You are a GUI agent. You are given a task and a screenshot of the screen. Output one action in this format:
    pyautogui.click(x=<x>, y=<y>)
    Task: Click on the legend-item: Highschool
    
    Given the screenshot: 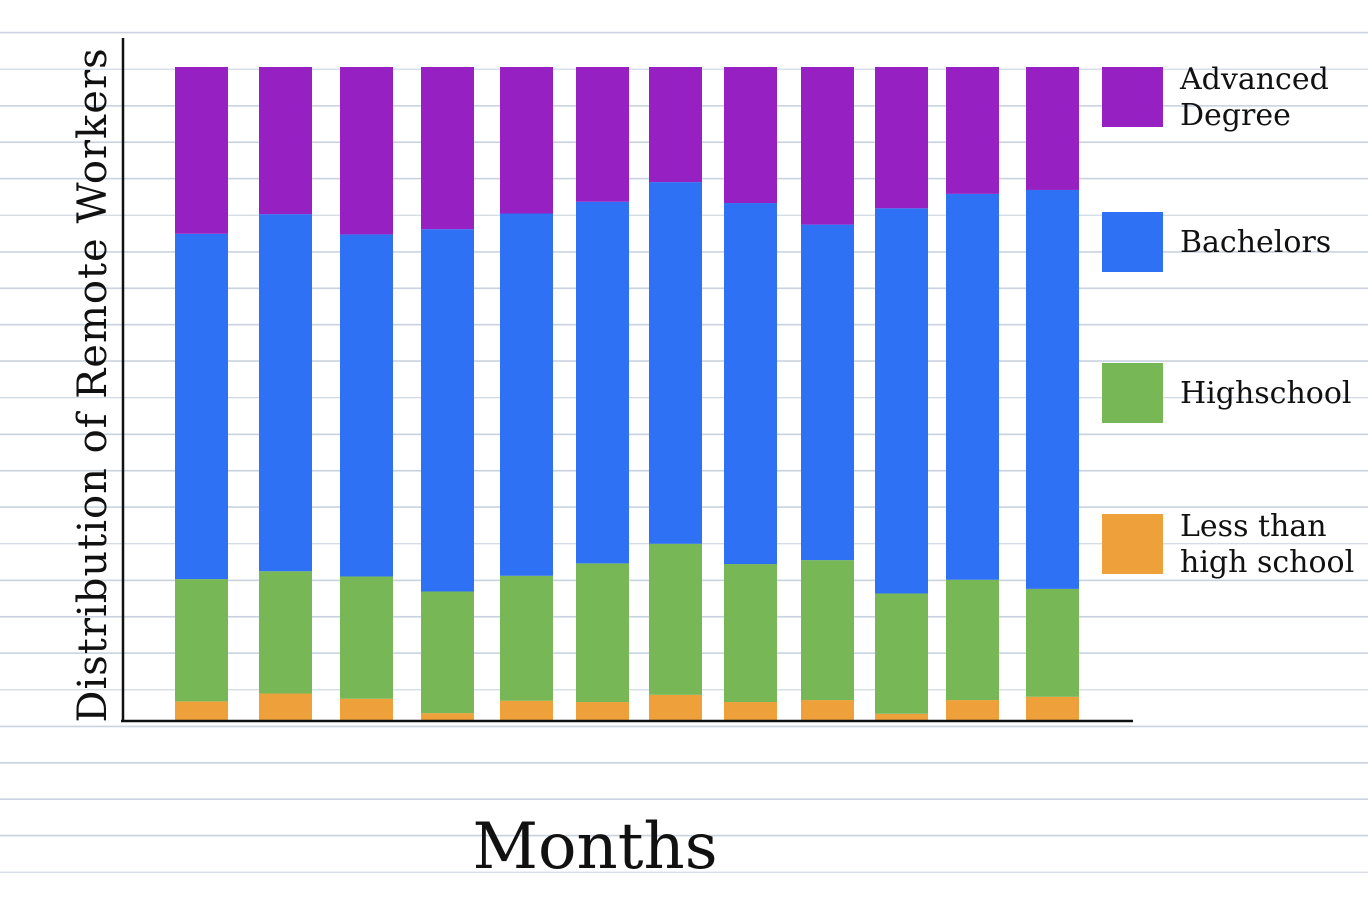 What is the action you would take?
    pyautogui.click(x=1227, y=393)
    